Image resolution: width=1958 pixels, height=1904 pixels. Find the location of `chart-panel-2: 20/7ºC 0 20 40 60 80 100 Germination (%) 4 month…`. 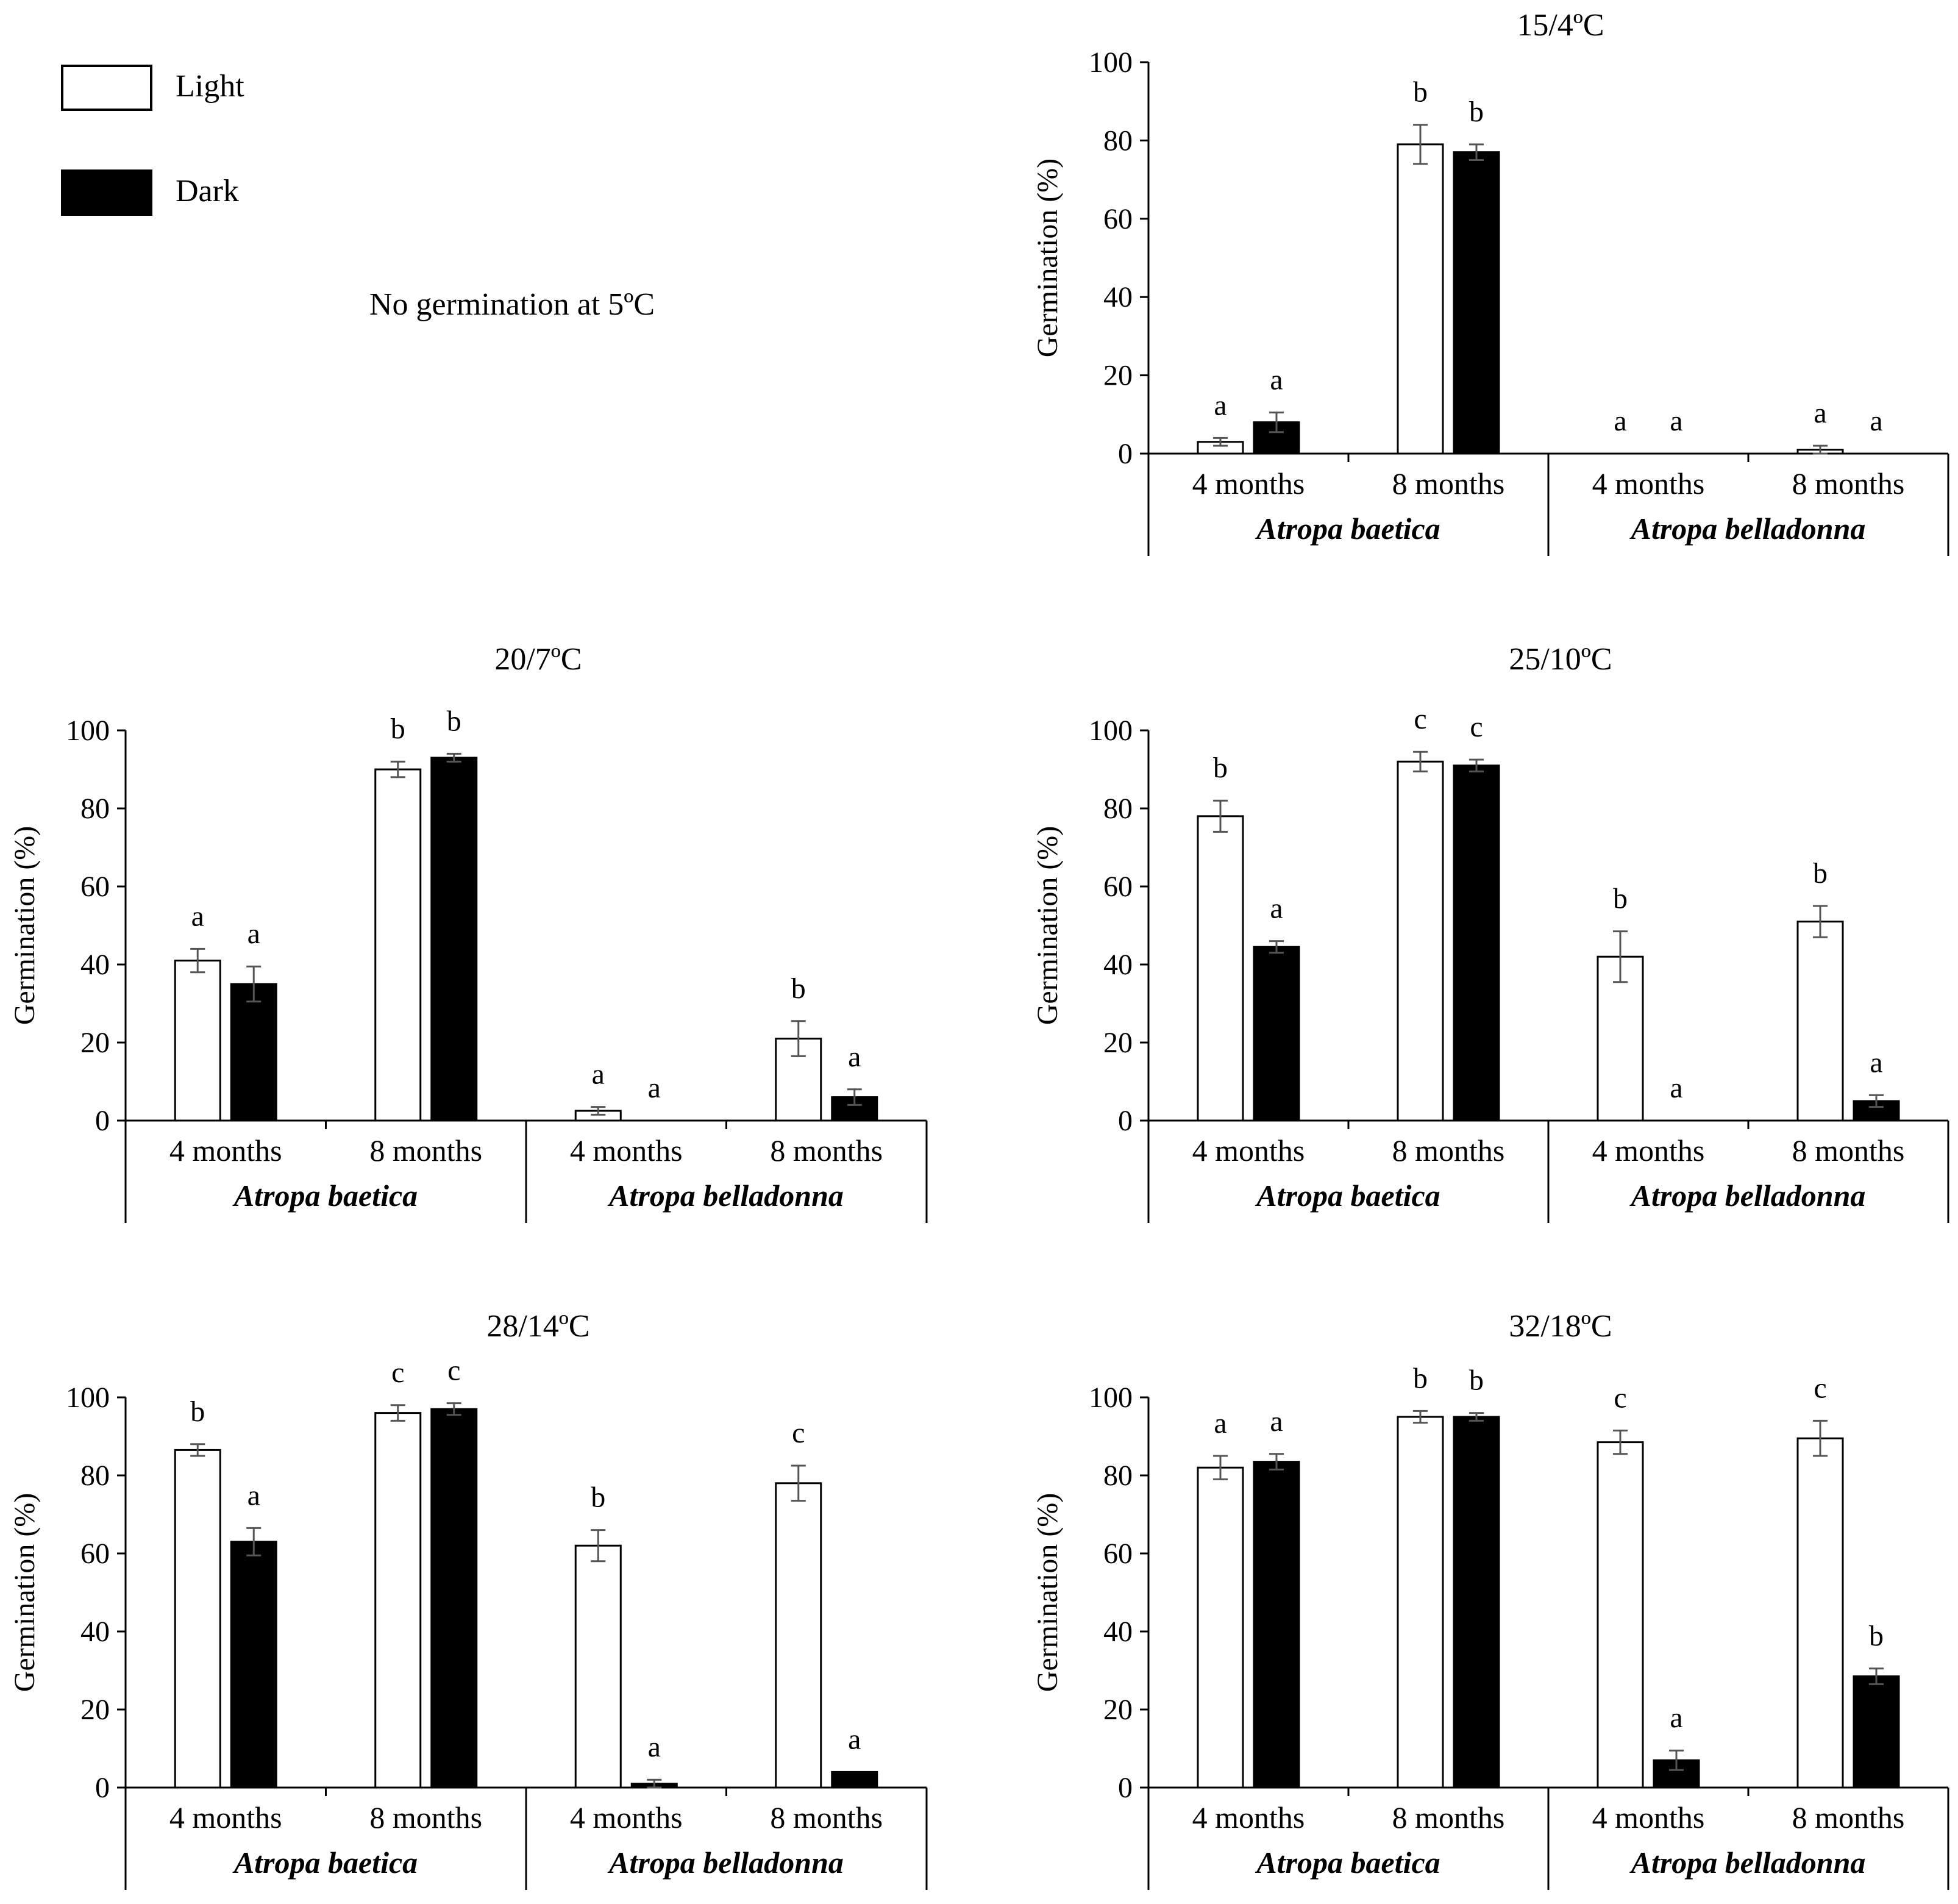

chart-panel-2: 20/7ºC 0 20 40 60 80 100 Germination (%) 4 month… is located at coordinates (468, 932).